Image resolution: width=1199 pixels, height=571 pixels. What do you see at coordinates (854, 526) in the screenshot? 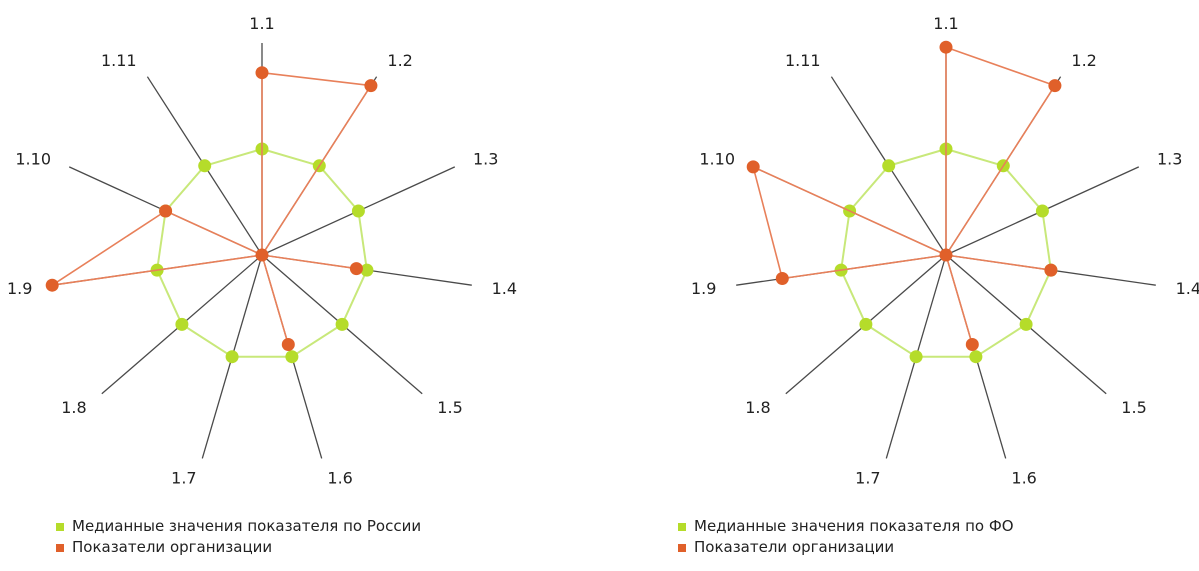
I see `legend-label-median: Медианные значения показателя по ФО` at bounding box center [854, 526].